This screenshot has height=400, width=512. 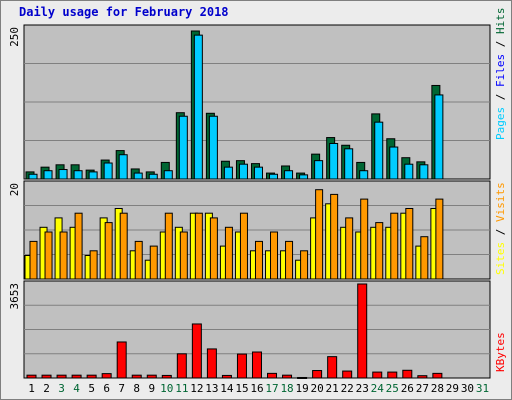 I want to click on legend-visits: Visits, so click(x=500, y=202).